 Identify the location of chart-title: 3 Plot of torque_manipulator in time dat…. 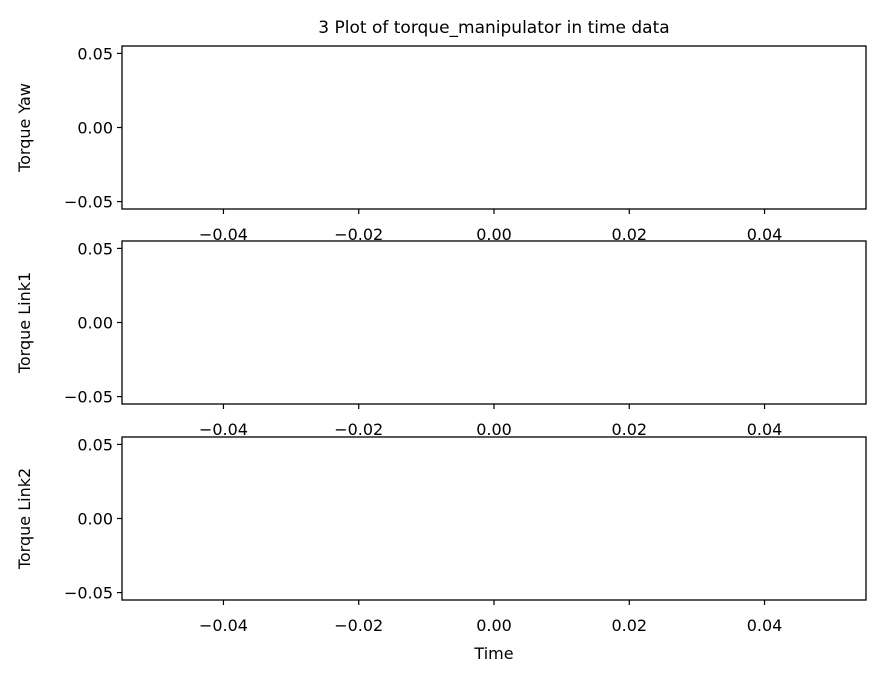
(493, 28).